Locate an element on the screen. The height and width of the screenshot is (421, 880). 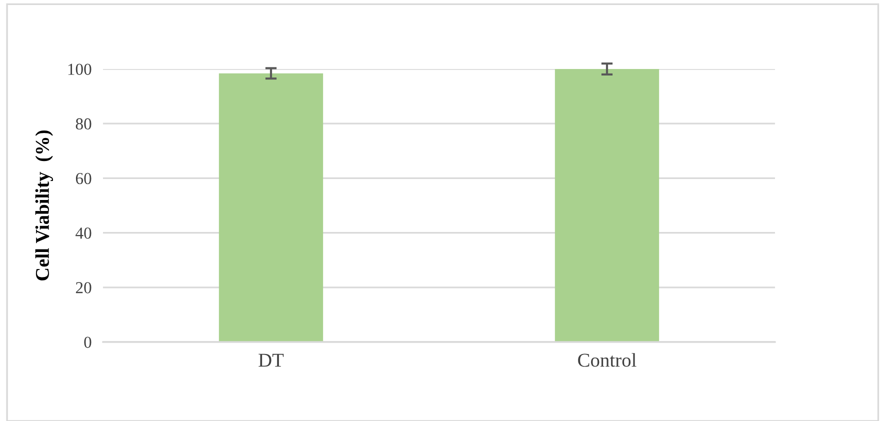
y-tick-label: 0 is located at coordinates (88, 342).